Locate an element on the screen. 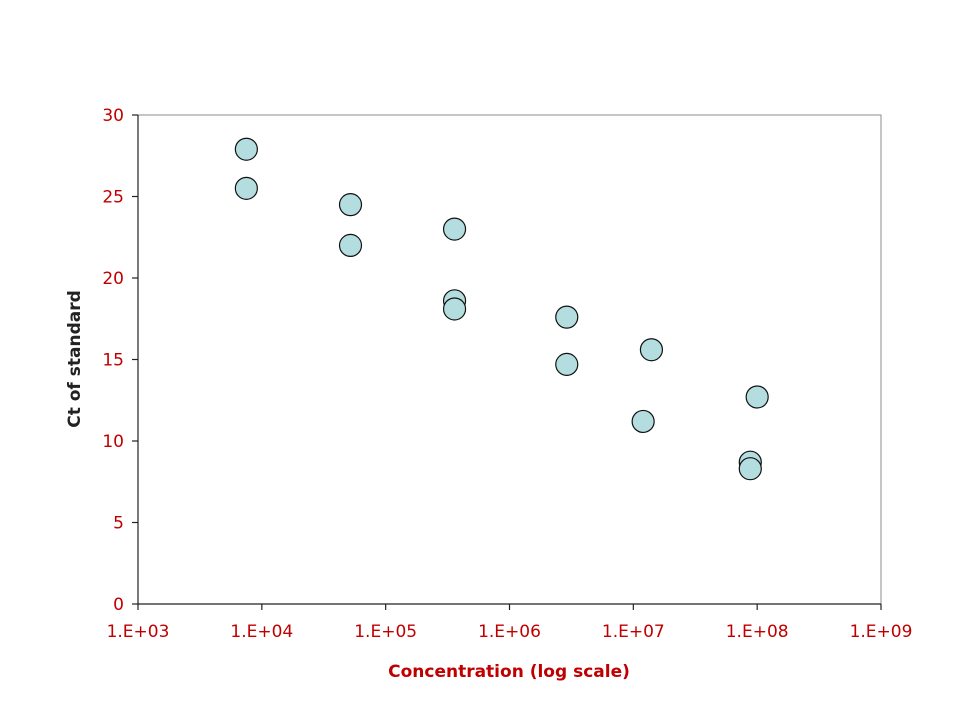 Image resolution: width=960 pixels, height=720 pixels. x-axis-label: Concentration (log scale) is located at coordinates (509, 672).